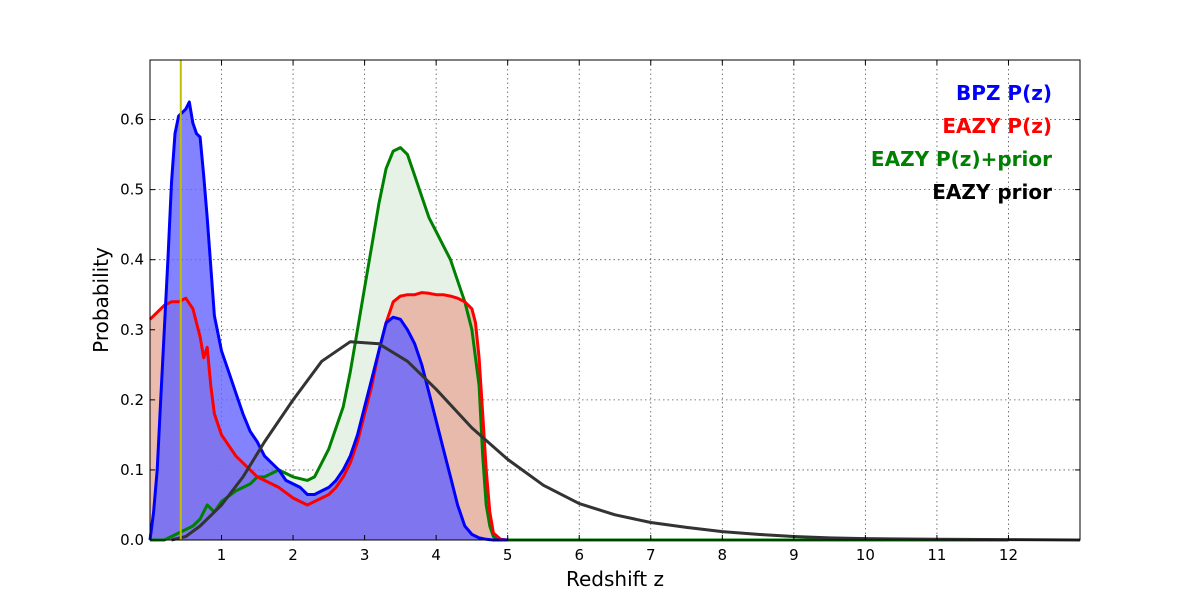 This screenshot has width=1200, height=600. I want to click on legend-entry-eazy-p-z-prior: EAZY P(z)+prior, so click(961, 159).